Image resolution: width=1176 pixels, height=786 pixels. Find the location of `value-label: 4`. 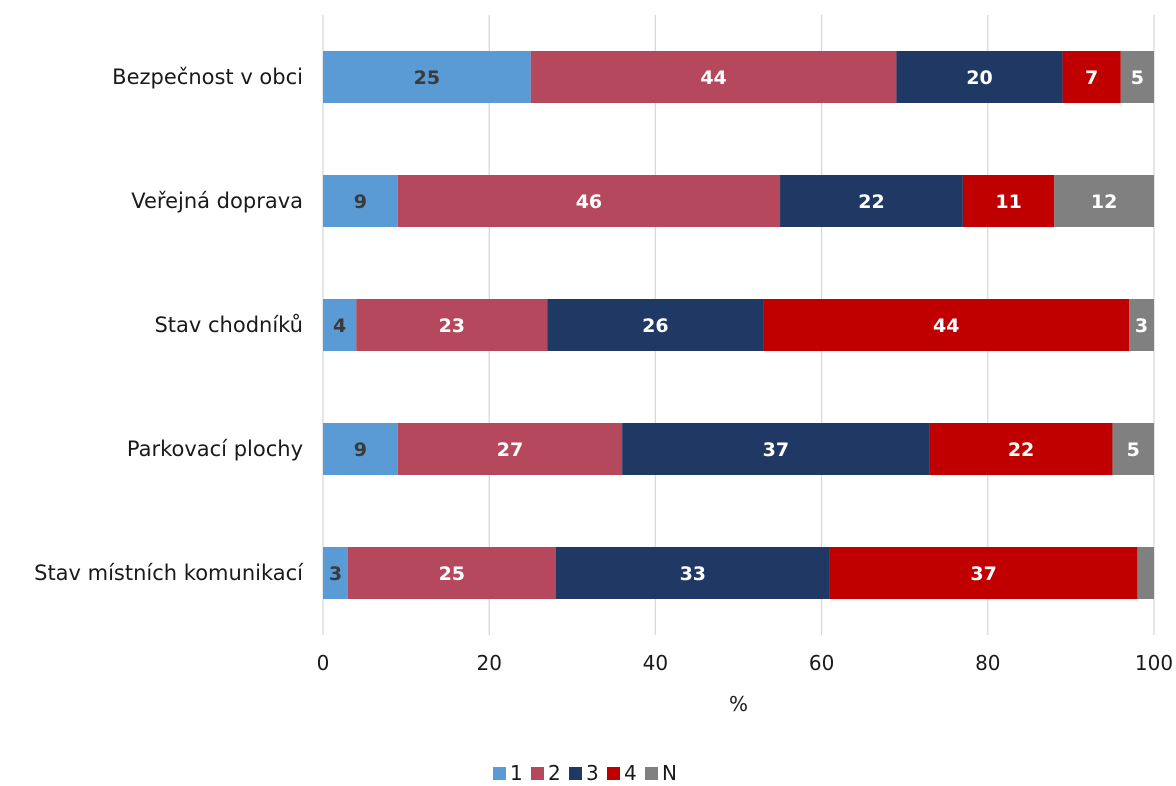

value-label: 4 is located at coordinates (339, 326).